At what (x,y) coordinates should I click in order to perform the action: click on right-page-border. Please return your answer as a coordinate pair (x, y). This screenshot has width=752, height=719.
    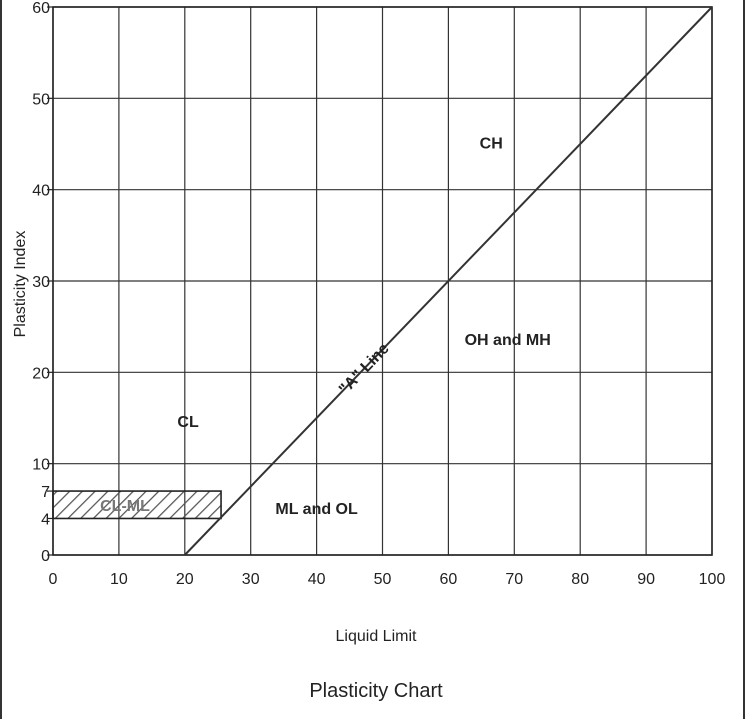
    Looking at the image, I should click on (744, 359).